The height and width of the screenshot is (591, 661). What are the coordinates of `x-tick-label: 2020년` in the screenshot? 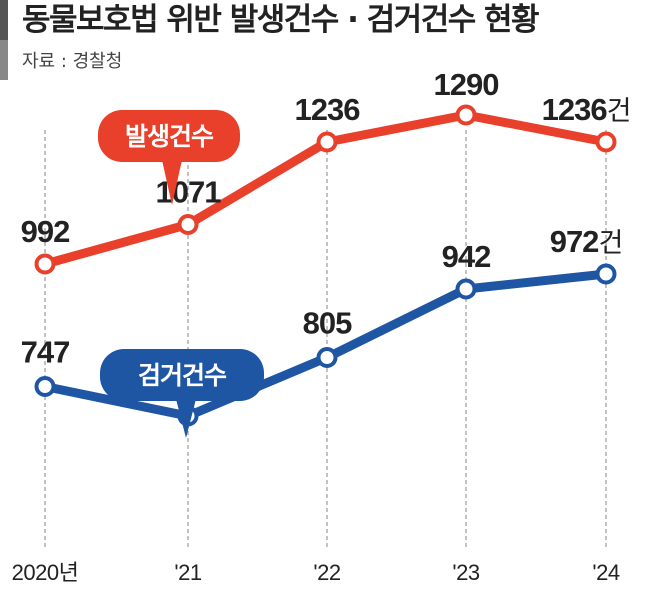 It's located at (45, 572).